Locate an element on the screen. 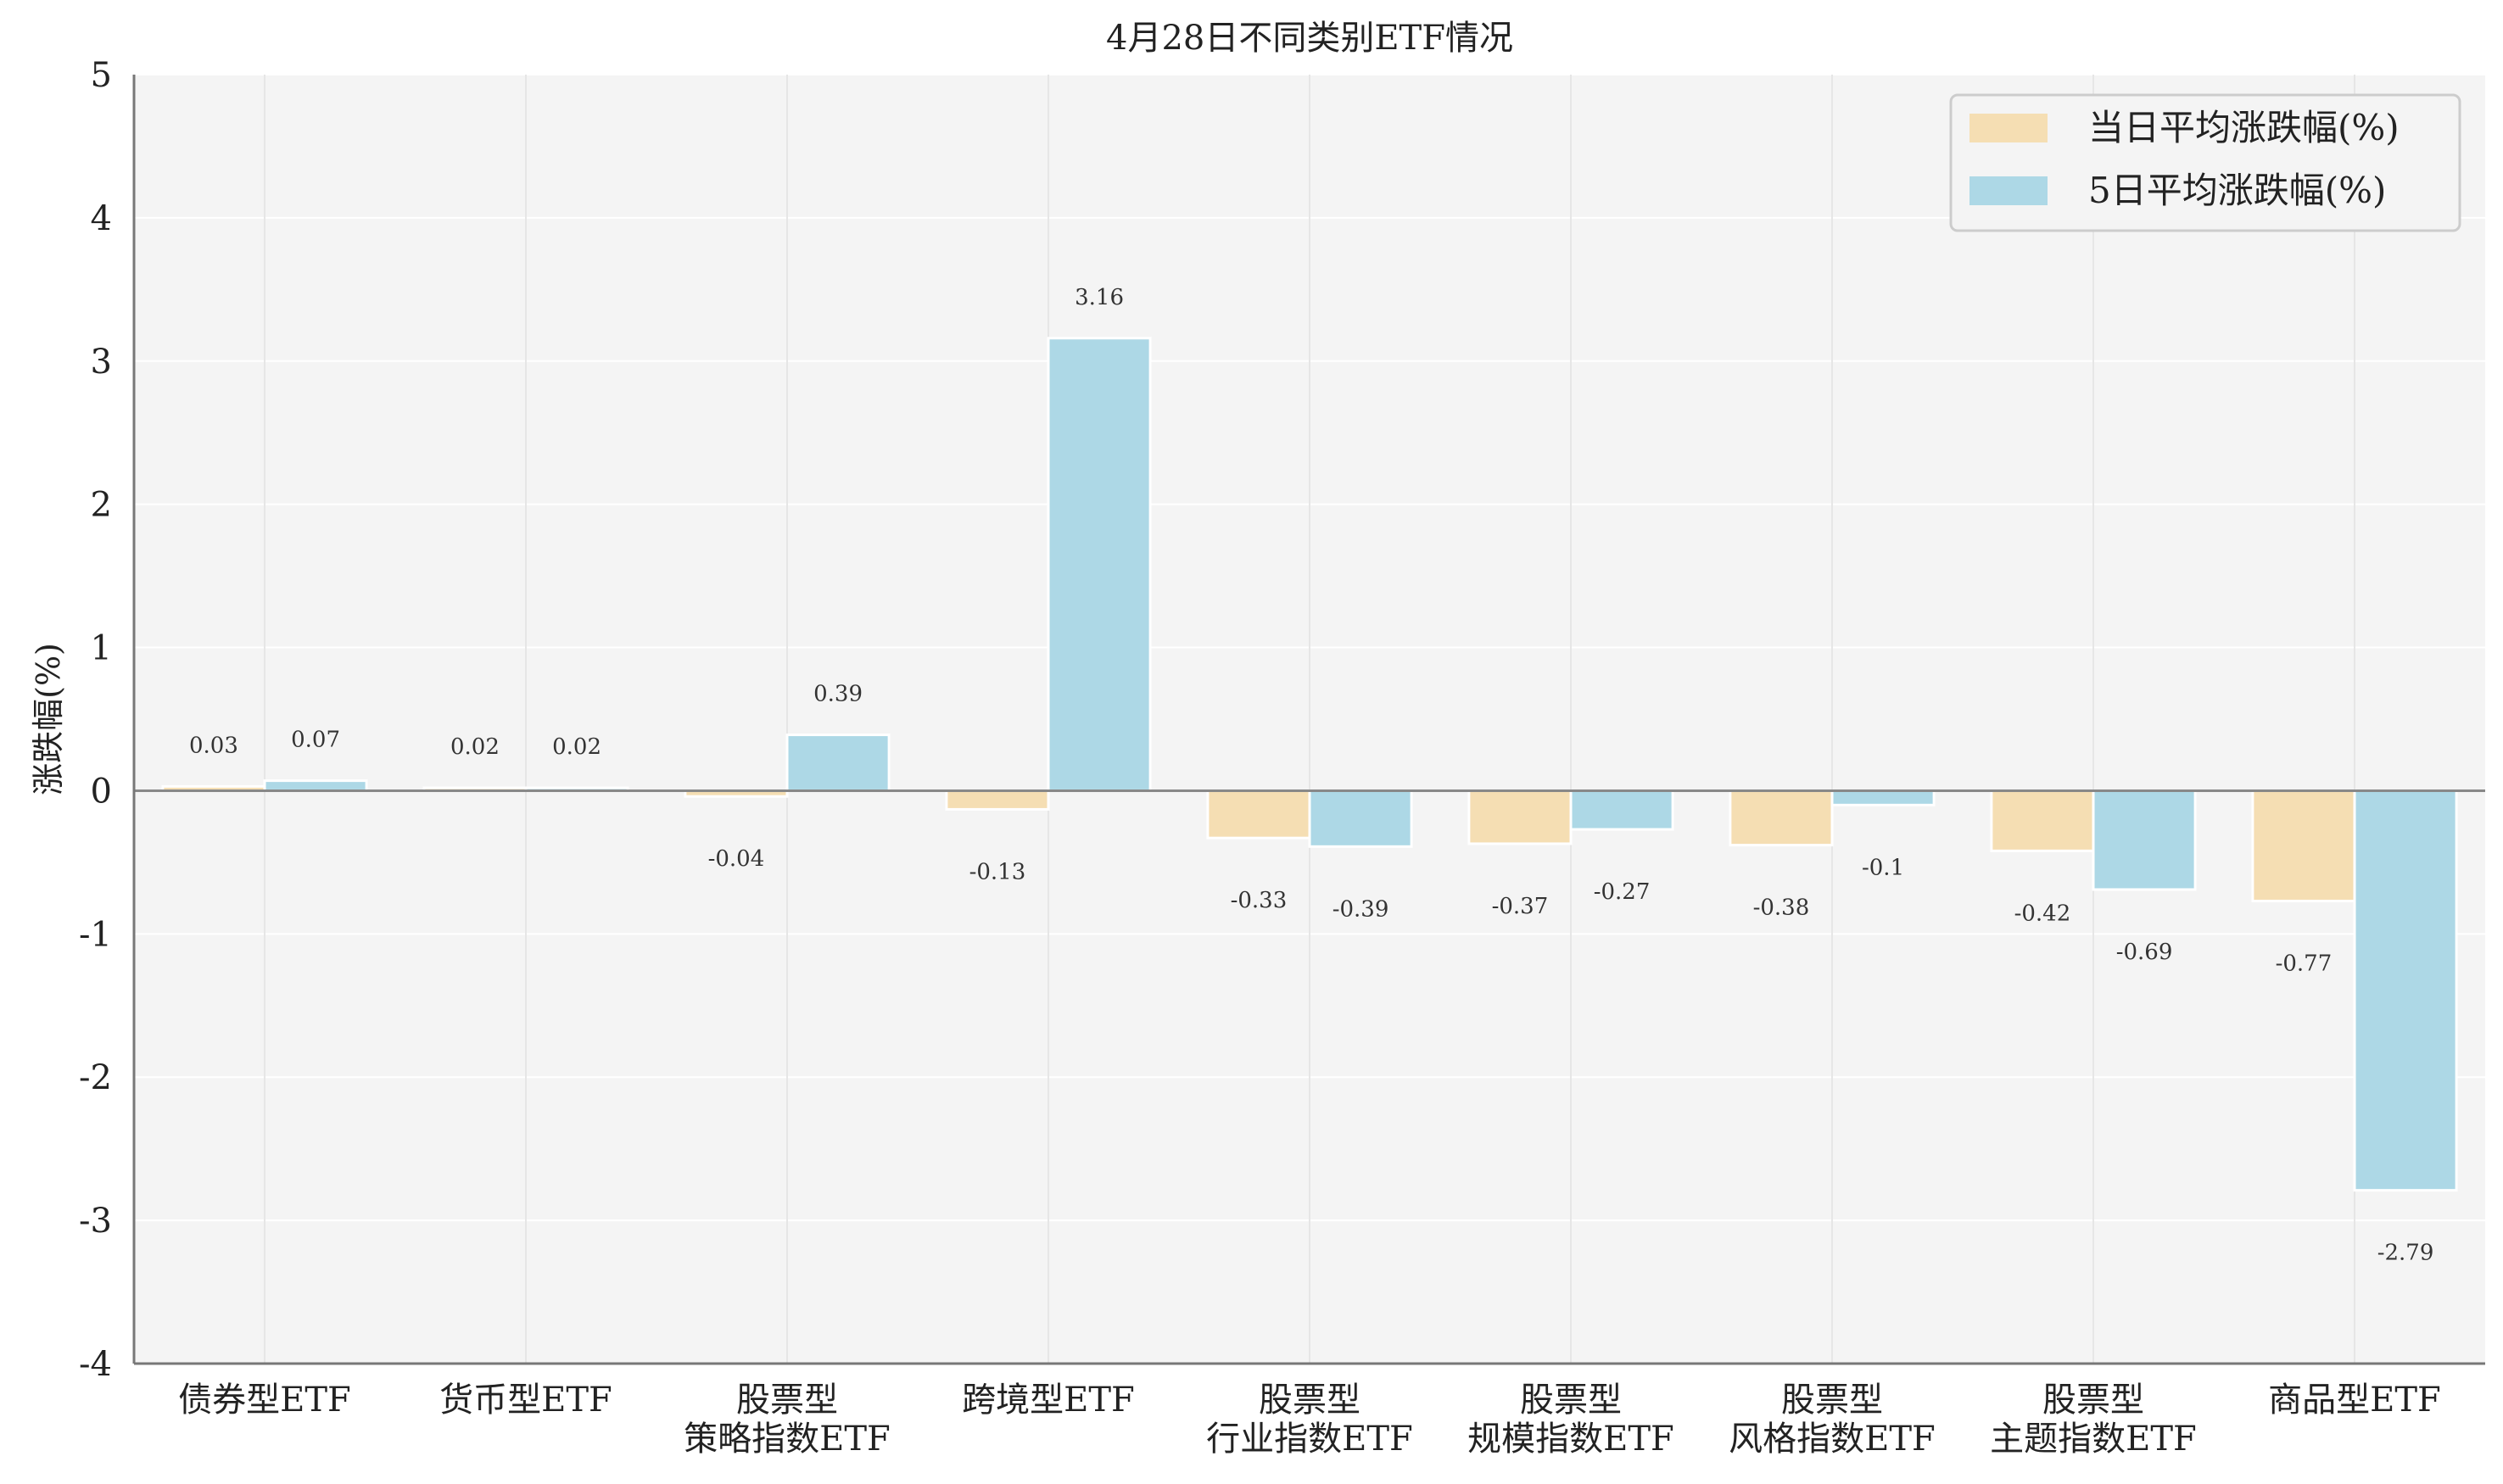 This screenshot has width=2503, height=1484. legend: 当日平均涨跌幅(%) 5日平均涨跌幅(%) is located at coordinates (2205, 162).